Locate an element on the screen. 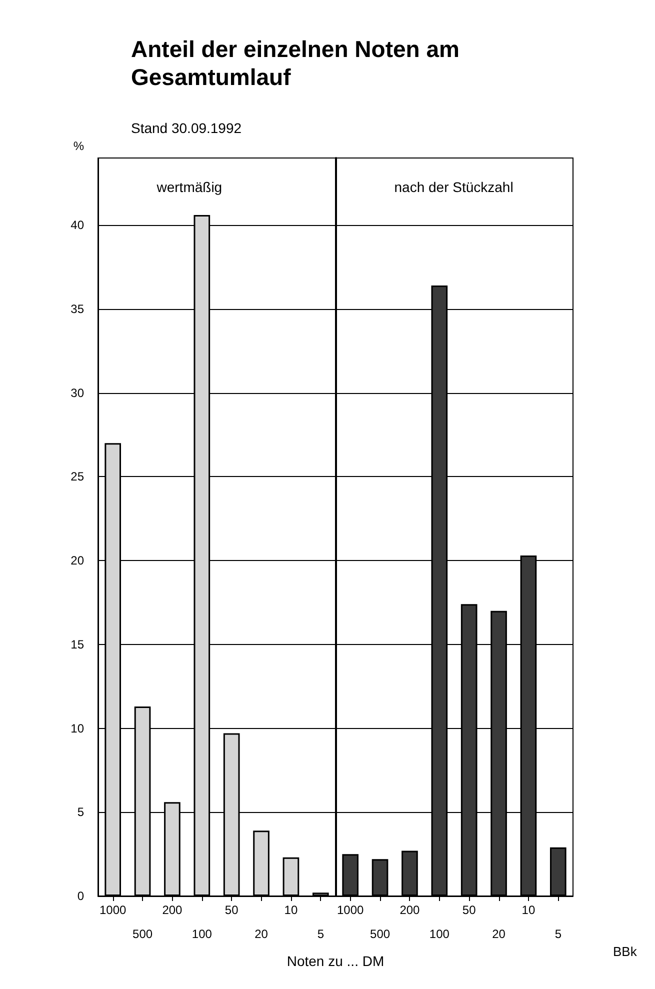 Image resolution: width=655 pixels, height=989 pixels. y-tick-label: 40 is located at coordinates (77, 225).